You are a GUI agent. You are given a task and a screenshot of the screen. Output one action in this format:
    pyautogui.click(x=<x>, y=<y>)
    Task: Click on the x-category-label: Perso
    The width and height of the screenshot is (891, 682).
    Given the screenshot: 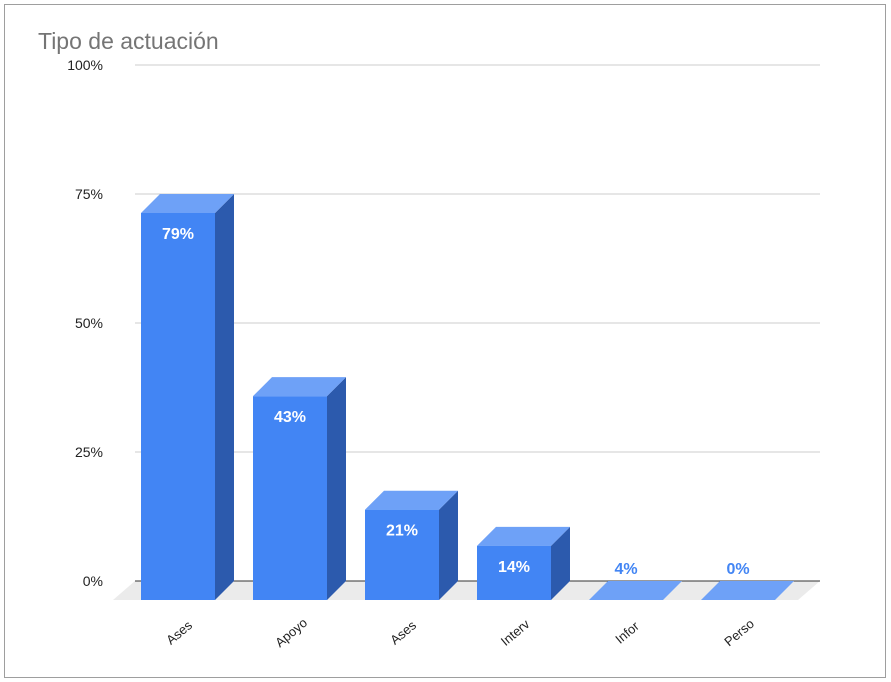 What is the action you would take?
    pyautogui.click(x=739, y=632)
    